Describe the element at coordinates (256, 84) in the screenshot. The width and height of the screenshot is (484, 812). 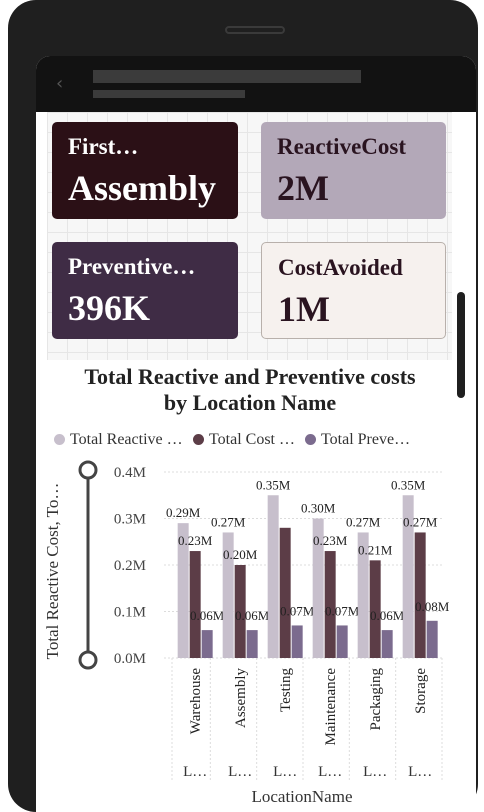
I see `app-bar: ‹` at that location.